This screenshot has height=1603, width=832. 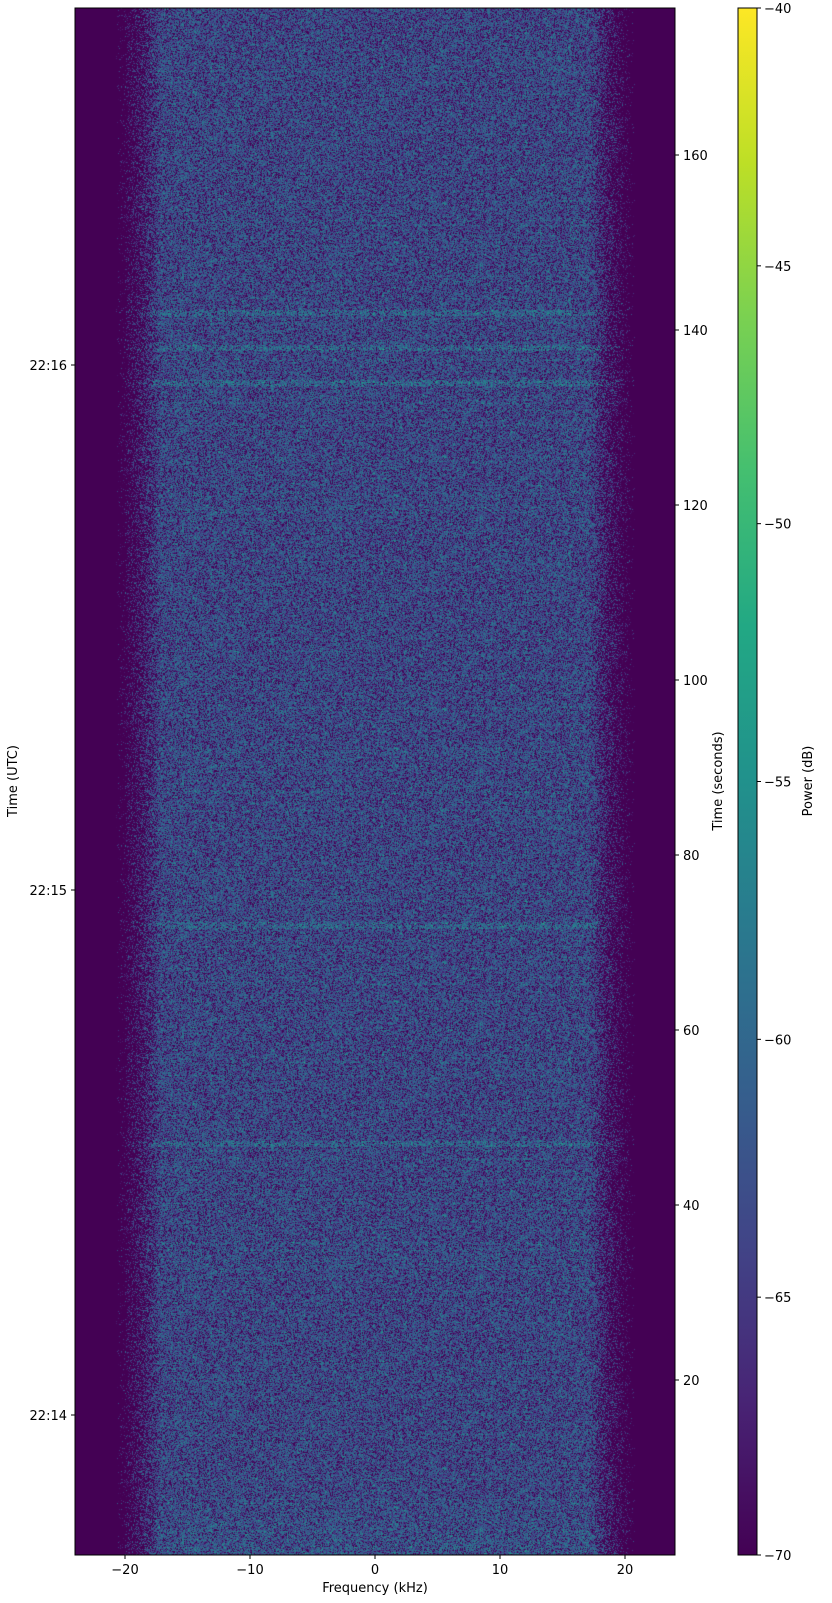 What do you see at coordinates (48, 1416) in the screenshot?
I see `left-y-tick-label: 22:14` at bounding box center [48, 1416].